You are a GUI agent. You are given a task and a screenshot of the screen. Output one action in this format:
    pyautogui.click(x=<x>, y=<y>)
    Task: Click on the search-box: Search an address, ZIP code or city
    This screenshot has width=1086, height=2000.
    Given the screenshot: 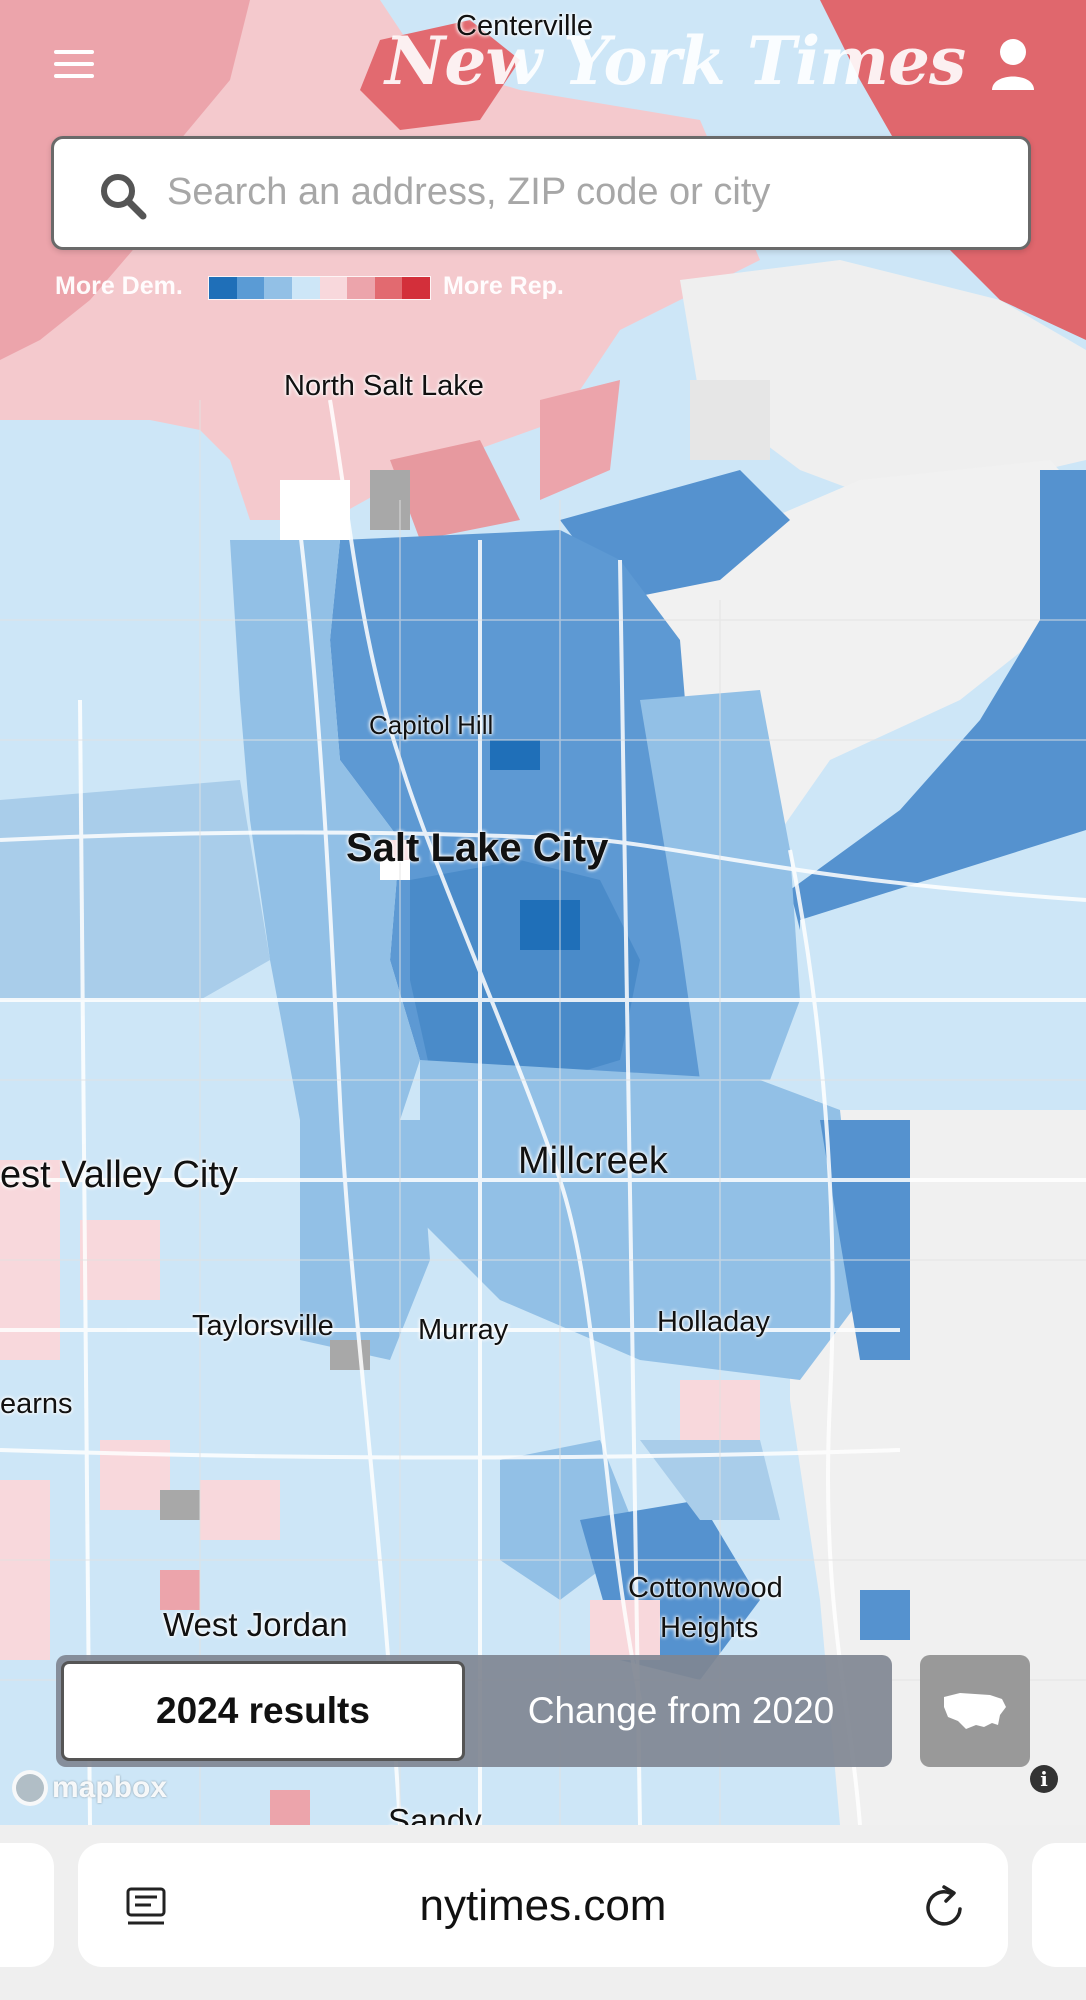 What is the action you would take?
    pyautogui.click(x=541, y=193)
    